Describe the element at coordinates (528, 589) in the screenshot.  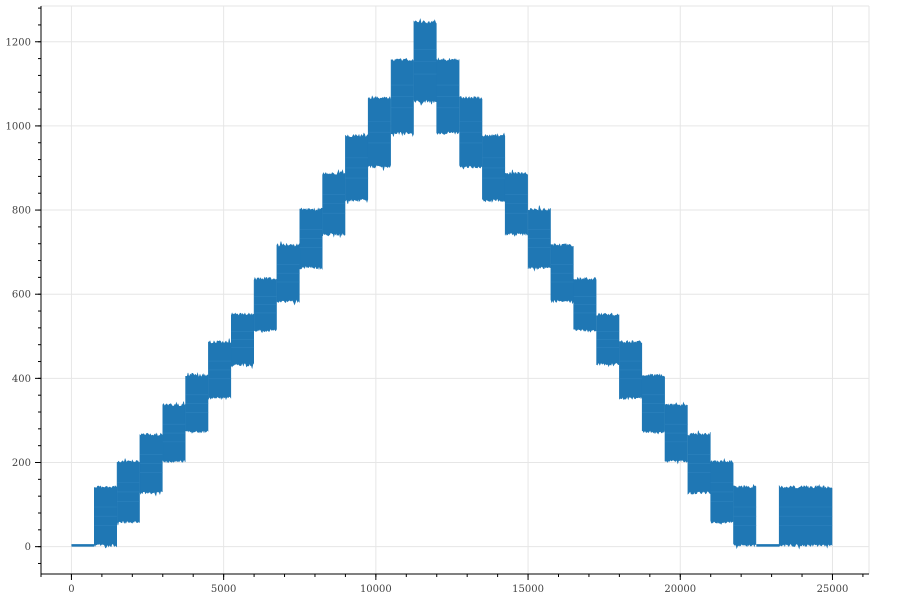
I see `x-tick-label: 15000` at that location.